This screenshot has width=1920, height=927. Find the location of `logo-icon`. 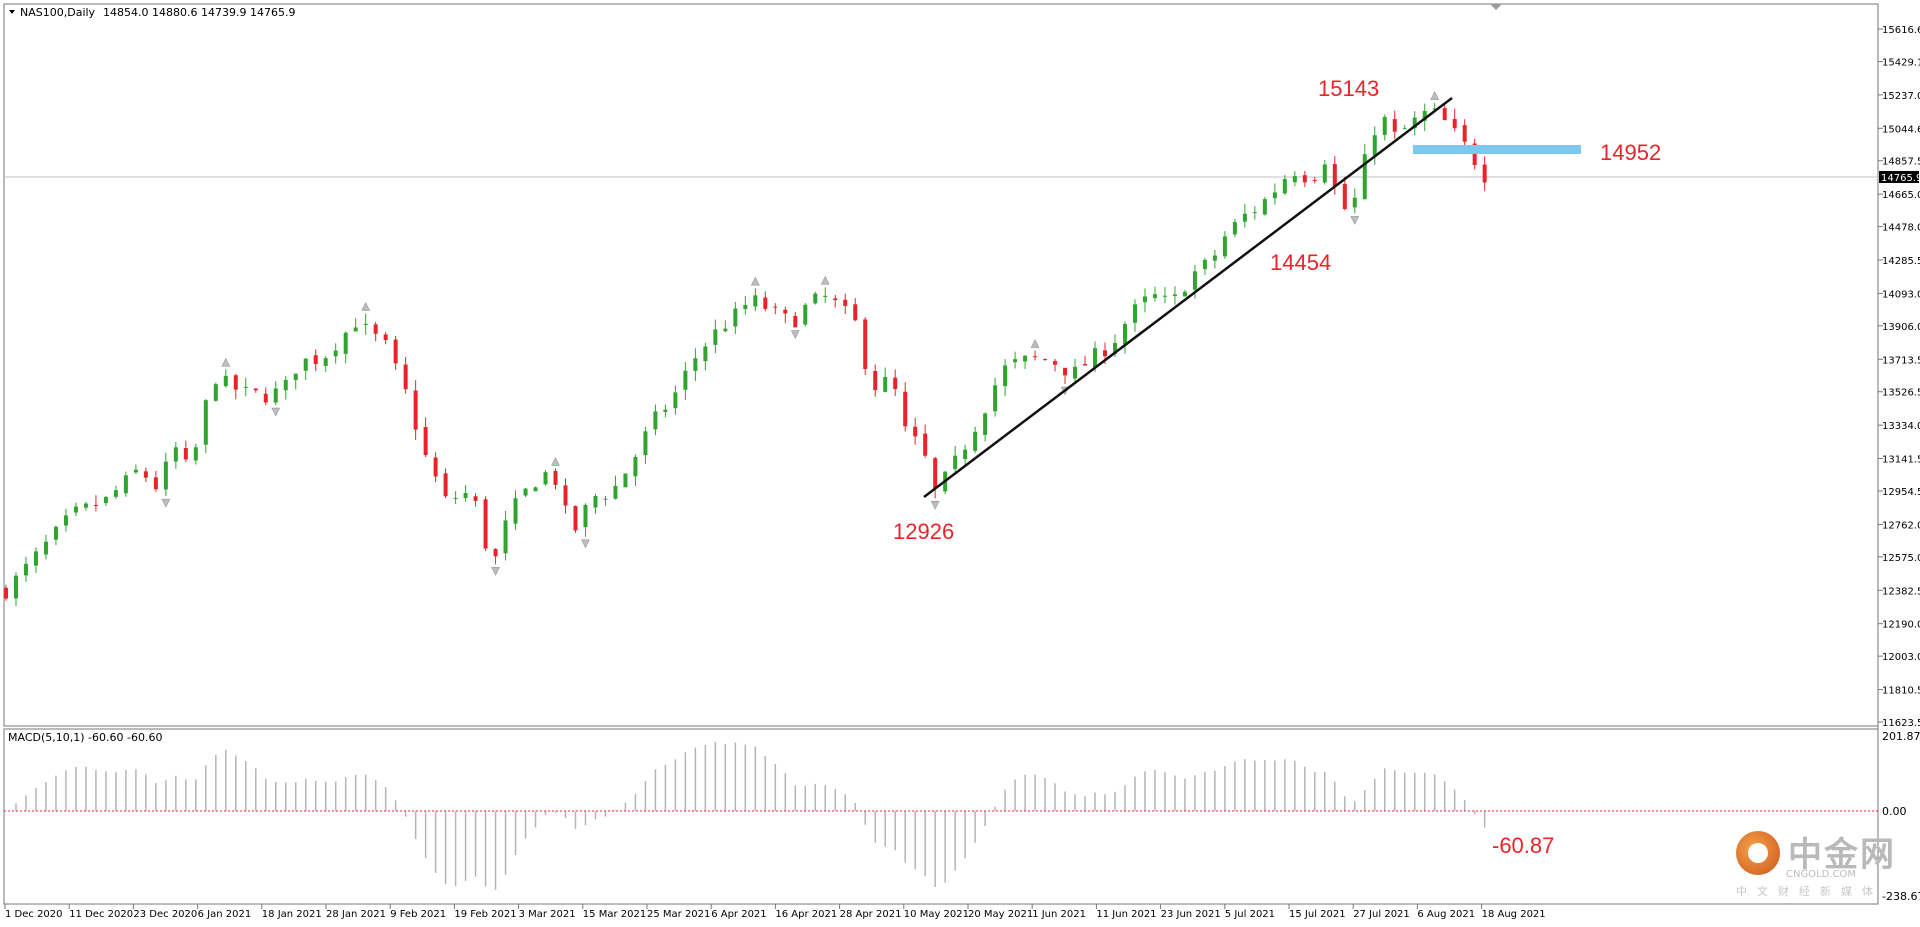

logo-icon is located at coordinates (1758, 853).